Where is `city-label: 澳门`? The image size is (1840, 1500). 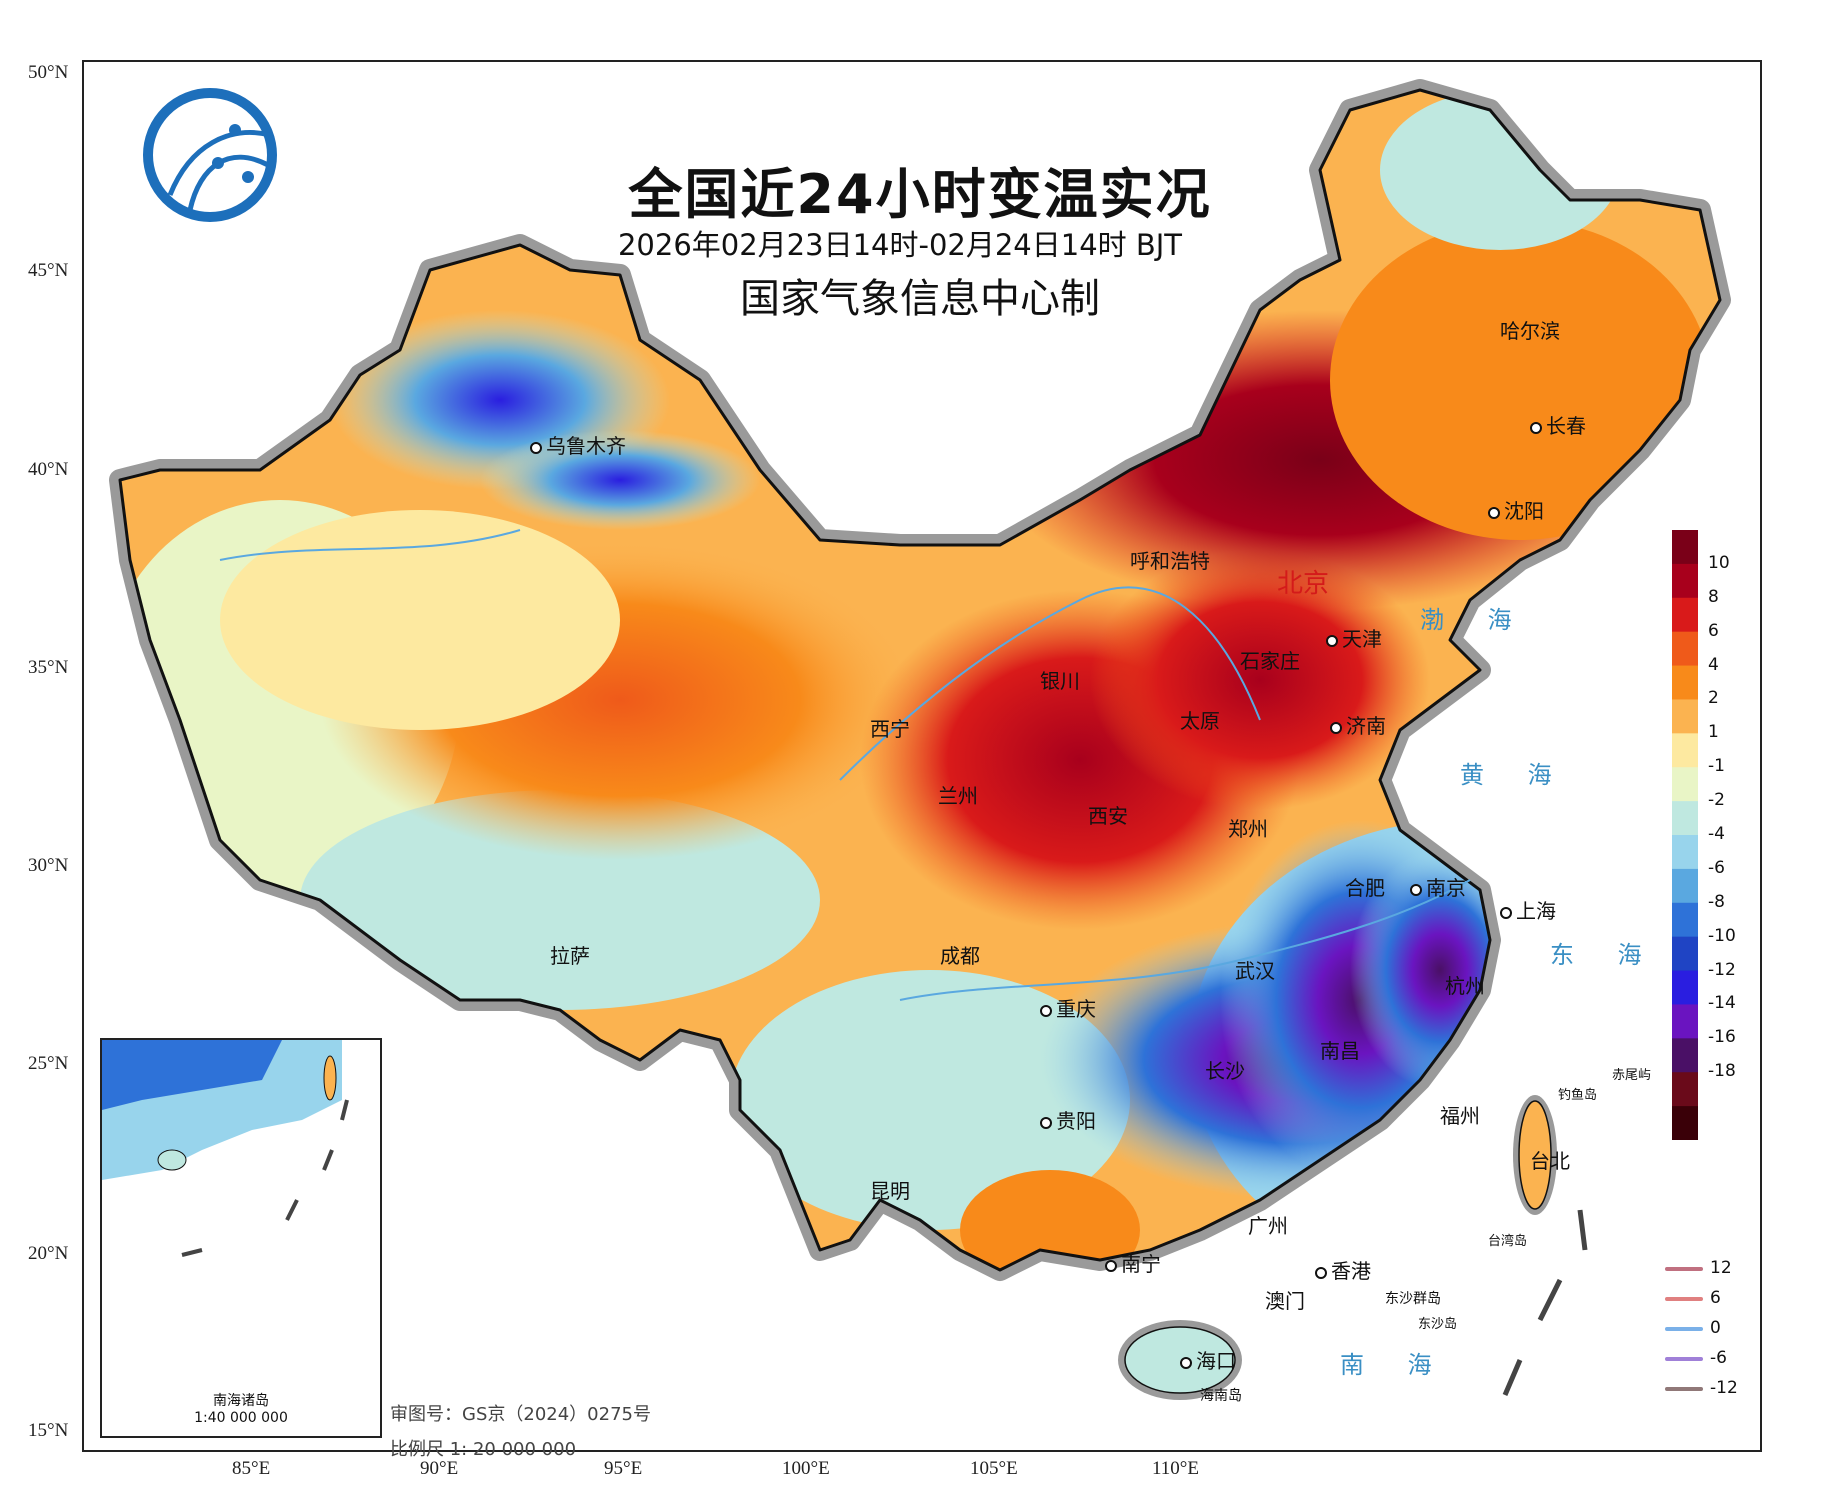 city-label: 澳门 is located at coordinates (1285, 1301).